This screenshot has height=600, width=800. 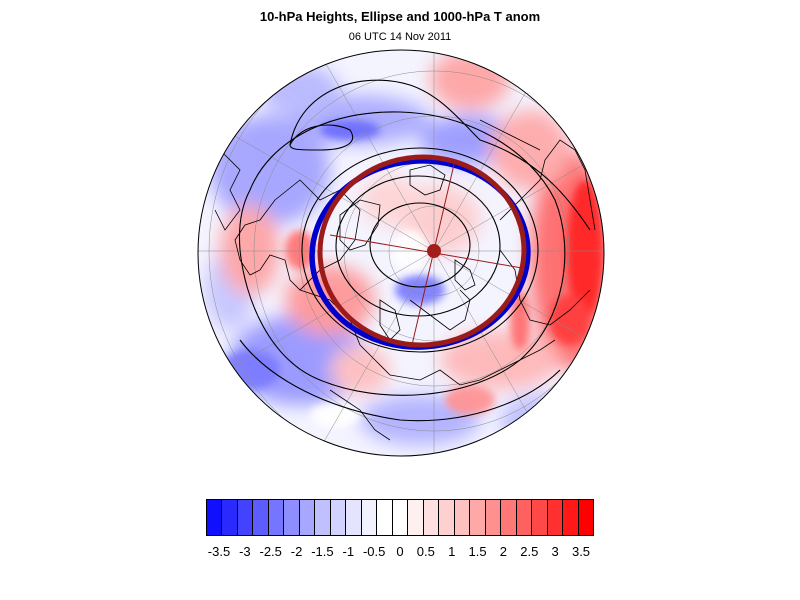 I want to click on colorbar-tick-label: 3.5, so click(x=581, y=551).